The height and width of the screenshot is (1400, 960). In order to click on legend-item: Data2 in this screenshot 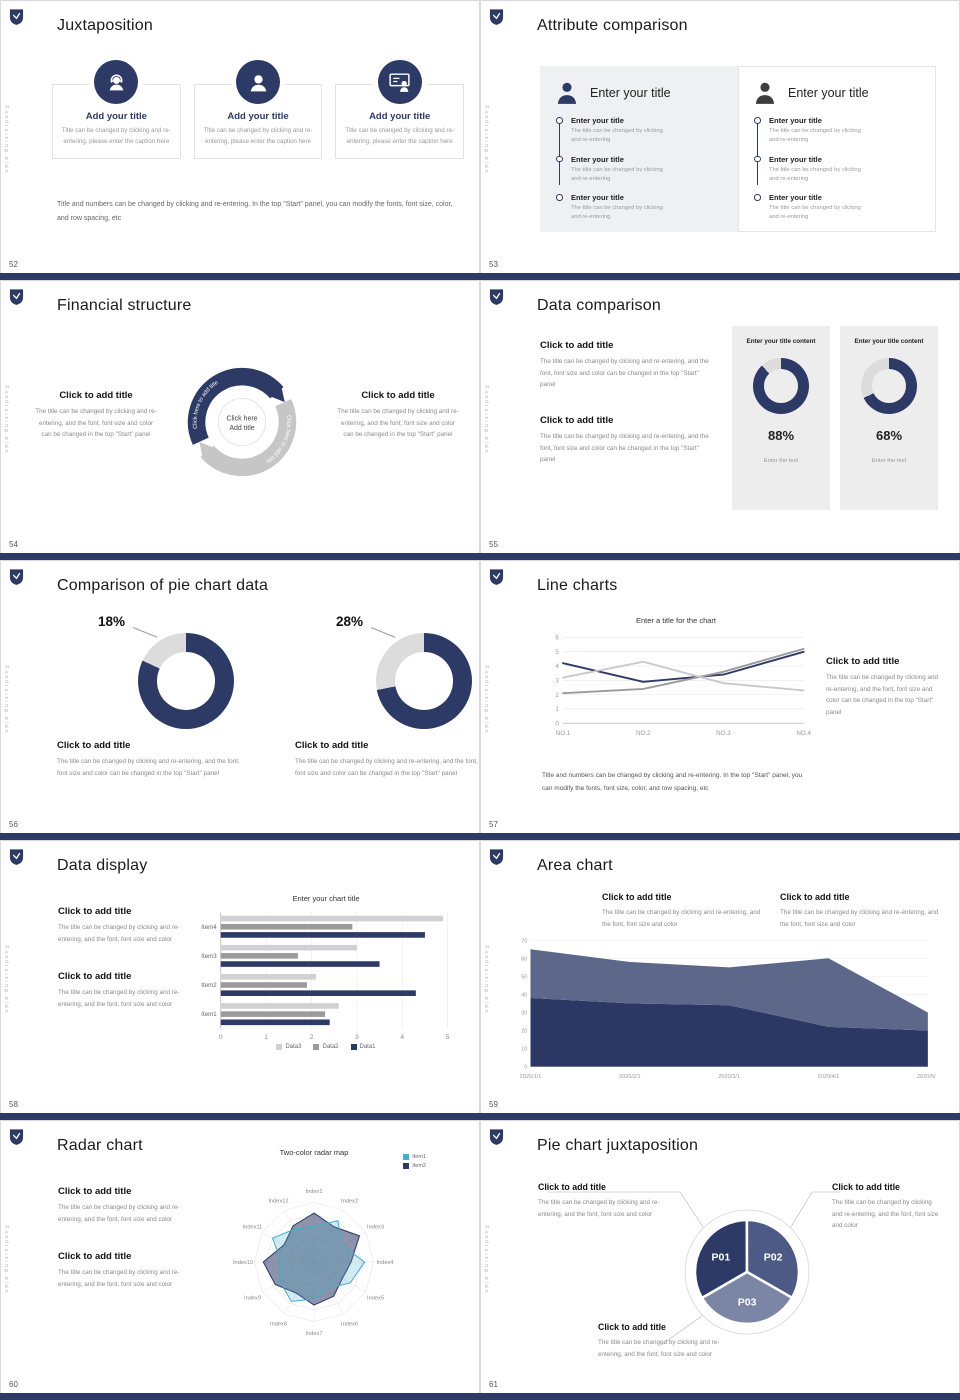, I will do `click(326, 1047)`.